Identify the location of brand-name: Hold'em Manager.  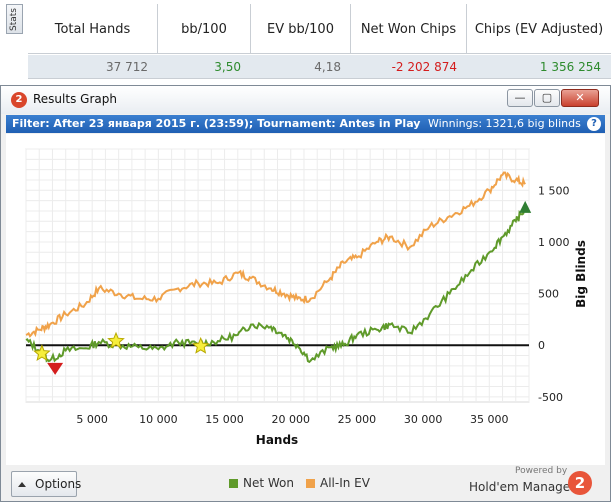
(522, 487).